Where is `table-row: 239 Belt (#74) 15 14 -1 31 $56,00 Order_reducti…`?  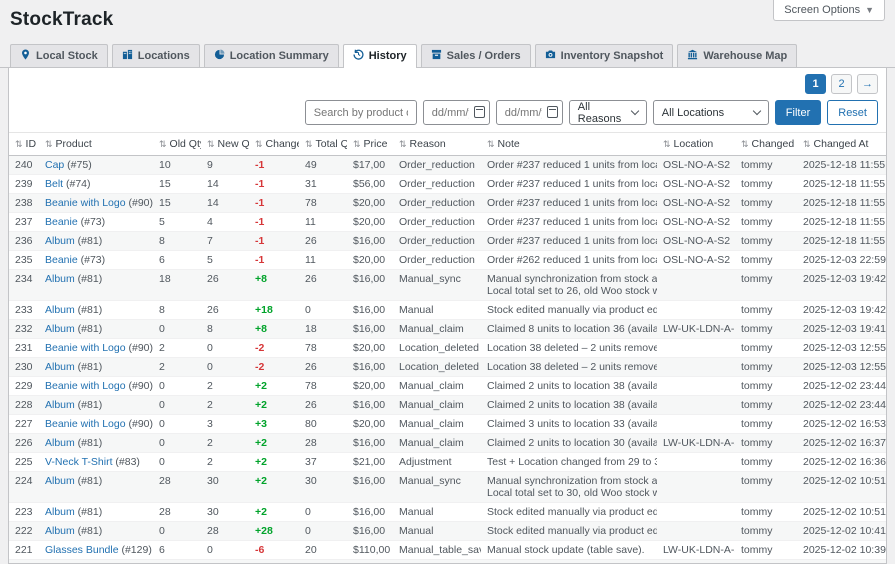 table-row: 239 Belt (#74) 15 14 -1 31 $56,00 Order_reducti… is located at coordinates (447, 184).